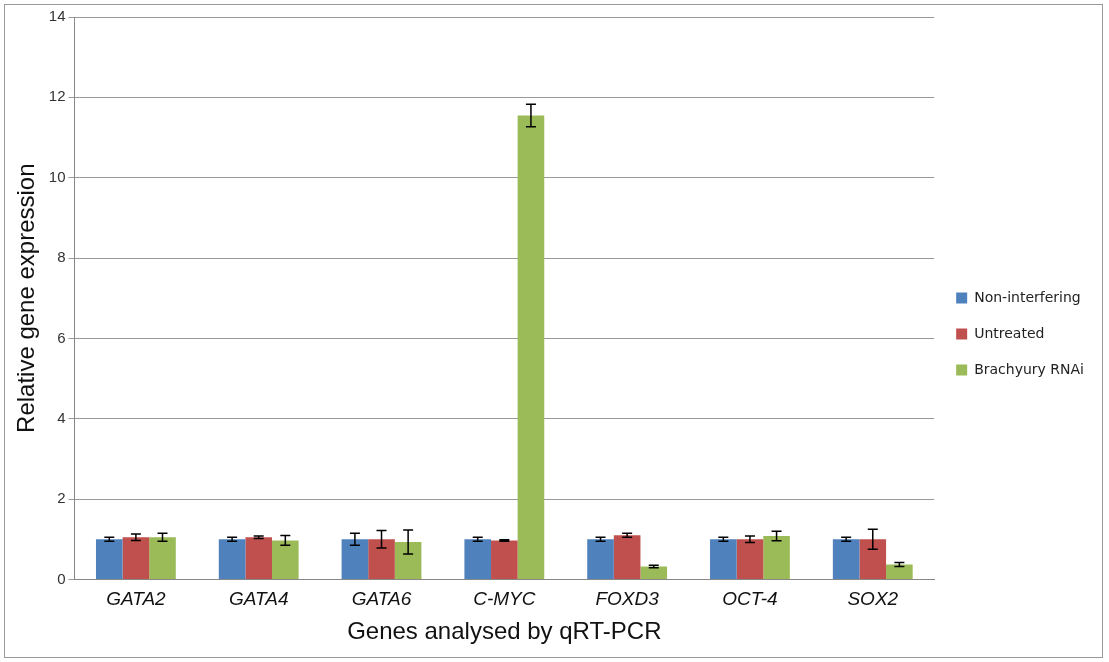  Describe the element at coordinates (381, 599) in the screenshot. I see `x-tick-label: GATA6` at that location.